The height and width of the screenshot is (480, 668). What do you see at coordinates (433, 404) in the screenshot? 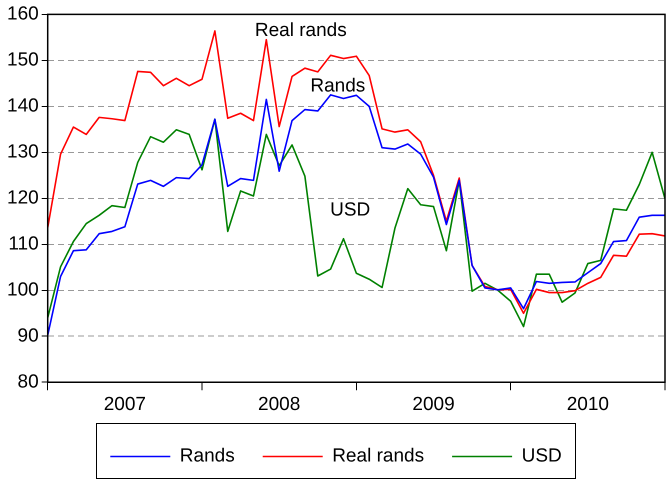
I see `x-tick-label: 2009` at bounding box center [433, 404].